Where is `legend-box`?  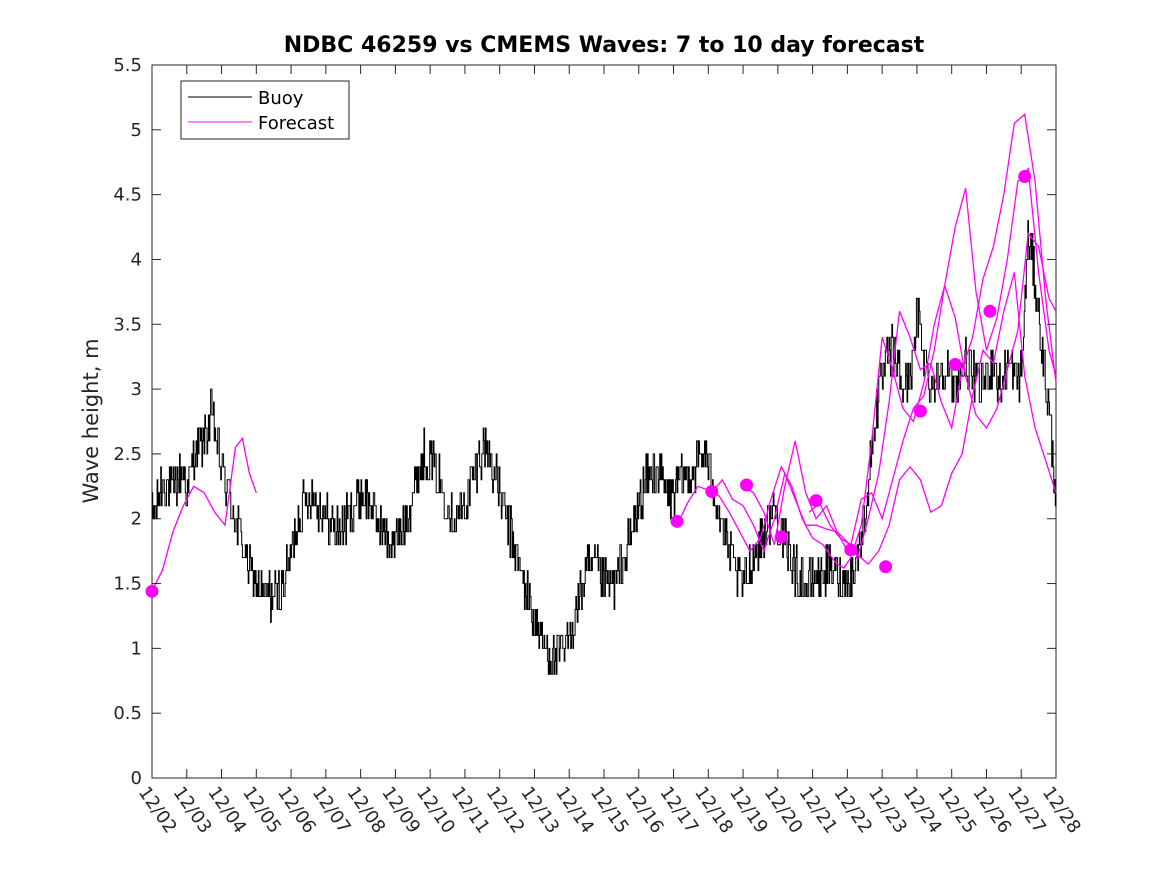
legend-box is located at coordinates (265, 110).